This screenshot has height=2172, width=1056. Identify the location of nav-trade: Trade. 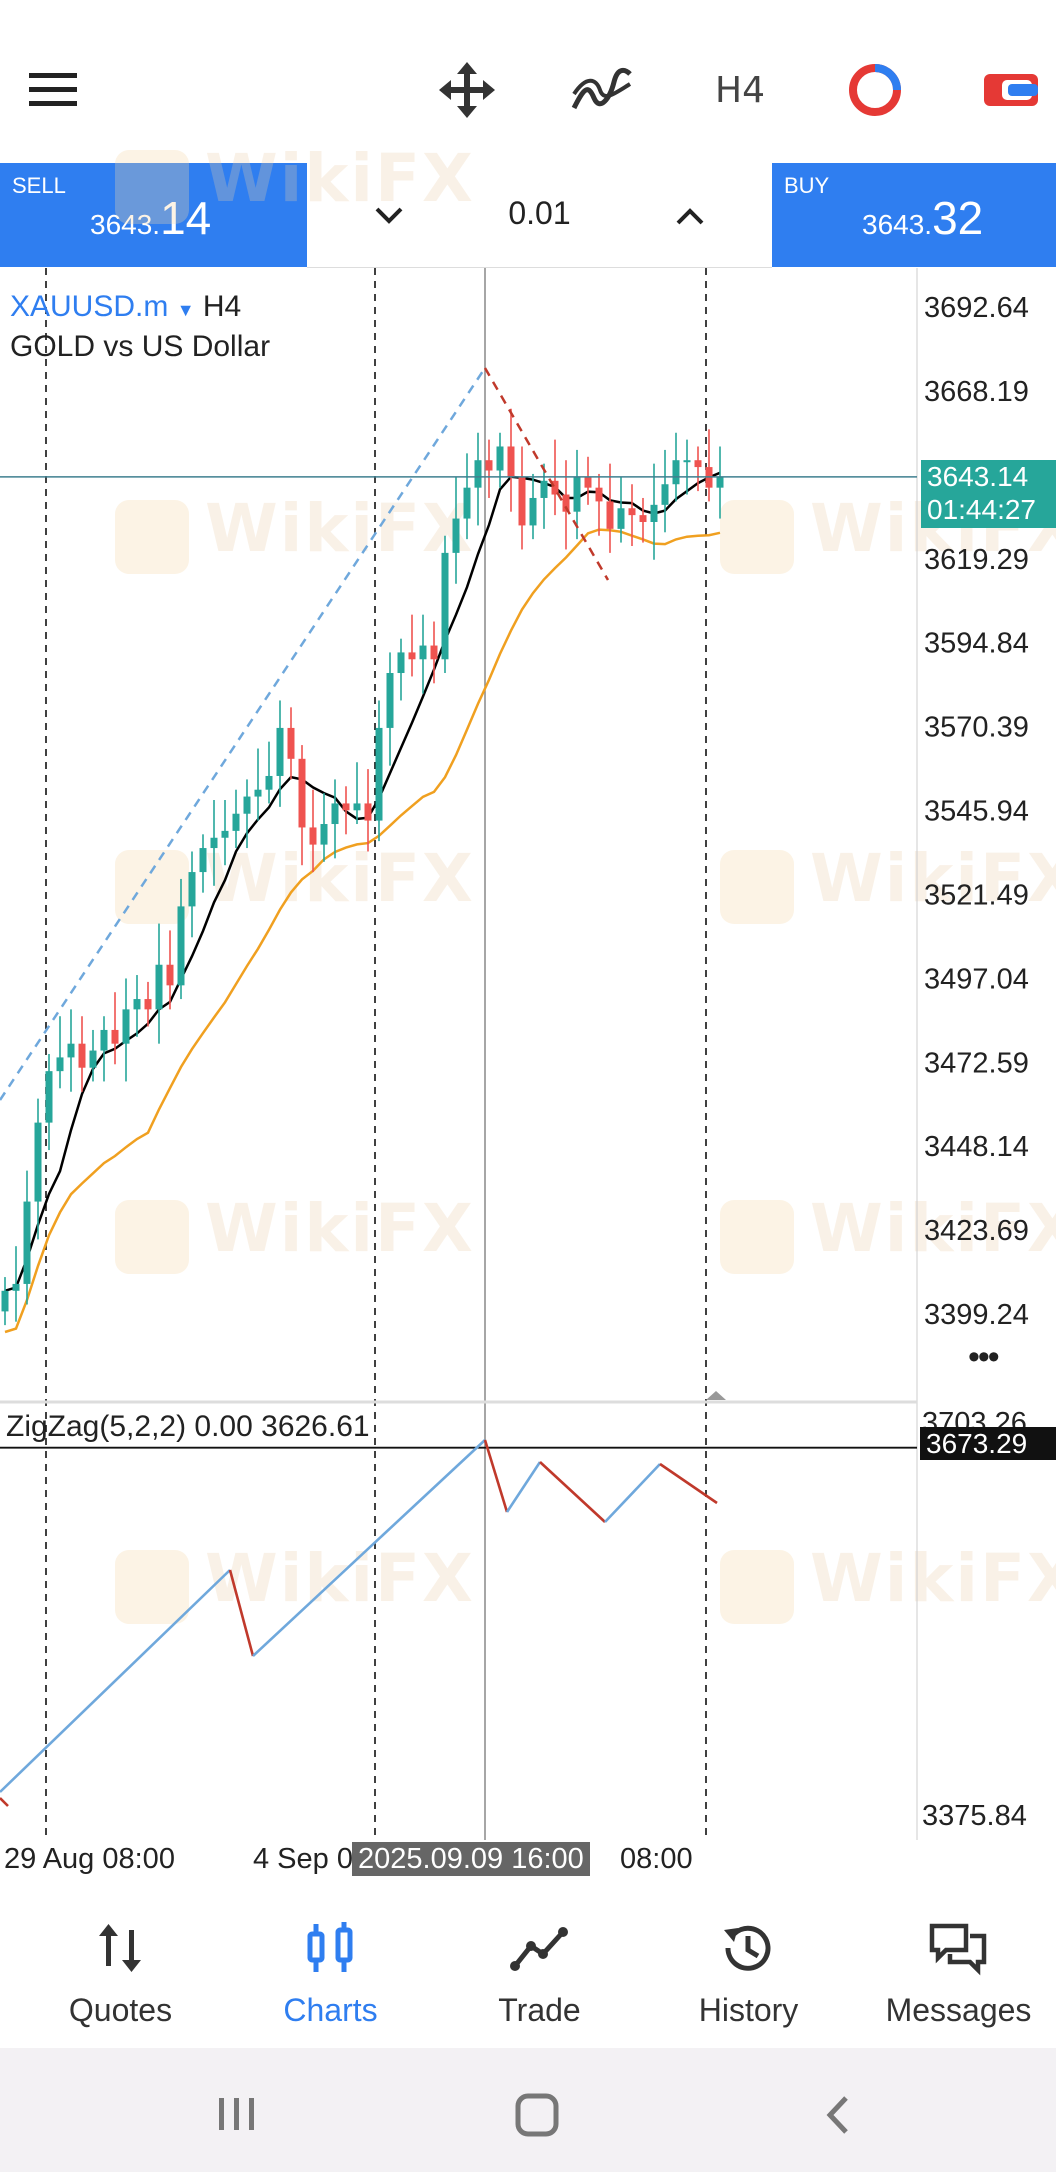
(539, 1965).